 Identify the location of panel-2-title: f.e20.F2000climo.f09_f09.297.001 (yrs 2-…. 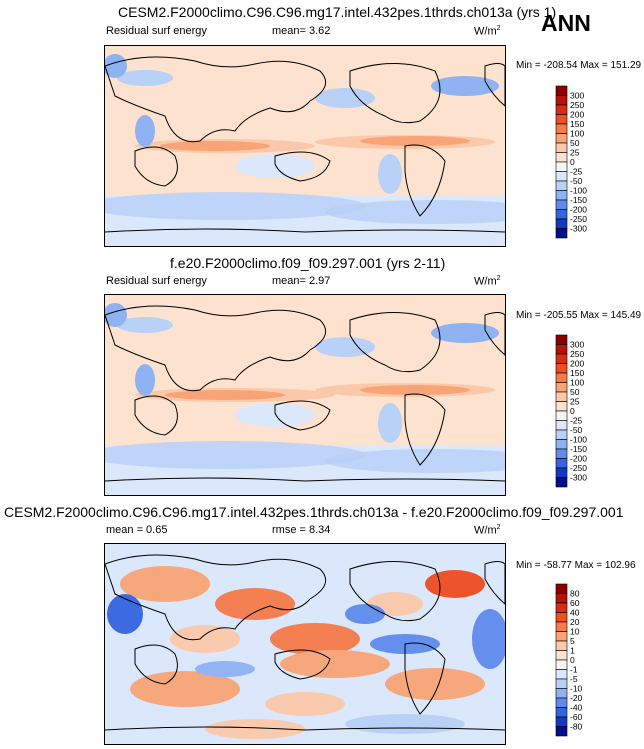
(308, 263).